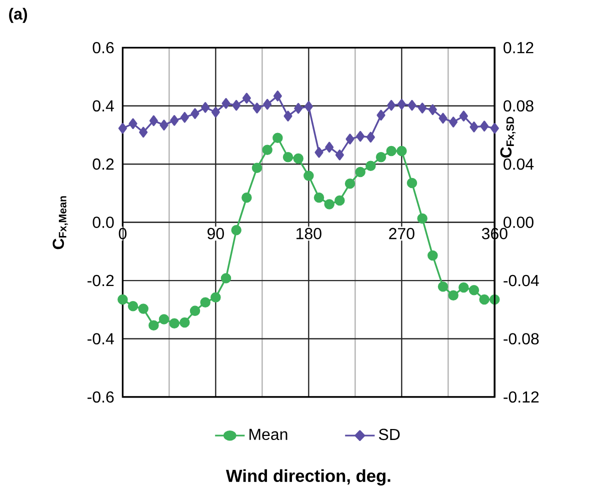 Image resolution: width=611 pixels, height=495 pixels. Describe the element at coordinates (389, 434) in the screenshot. I see `legend-label: SD` at that location.